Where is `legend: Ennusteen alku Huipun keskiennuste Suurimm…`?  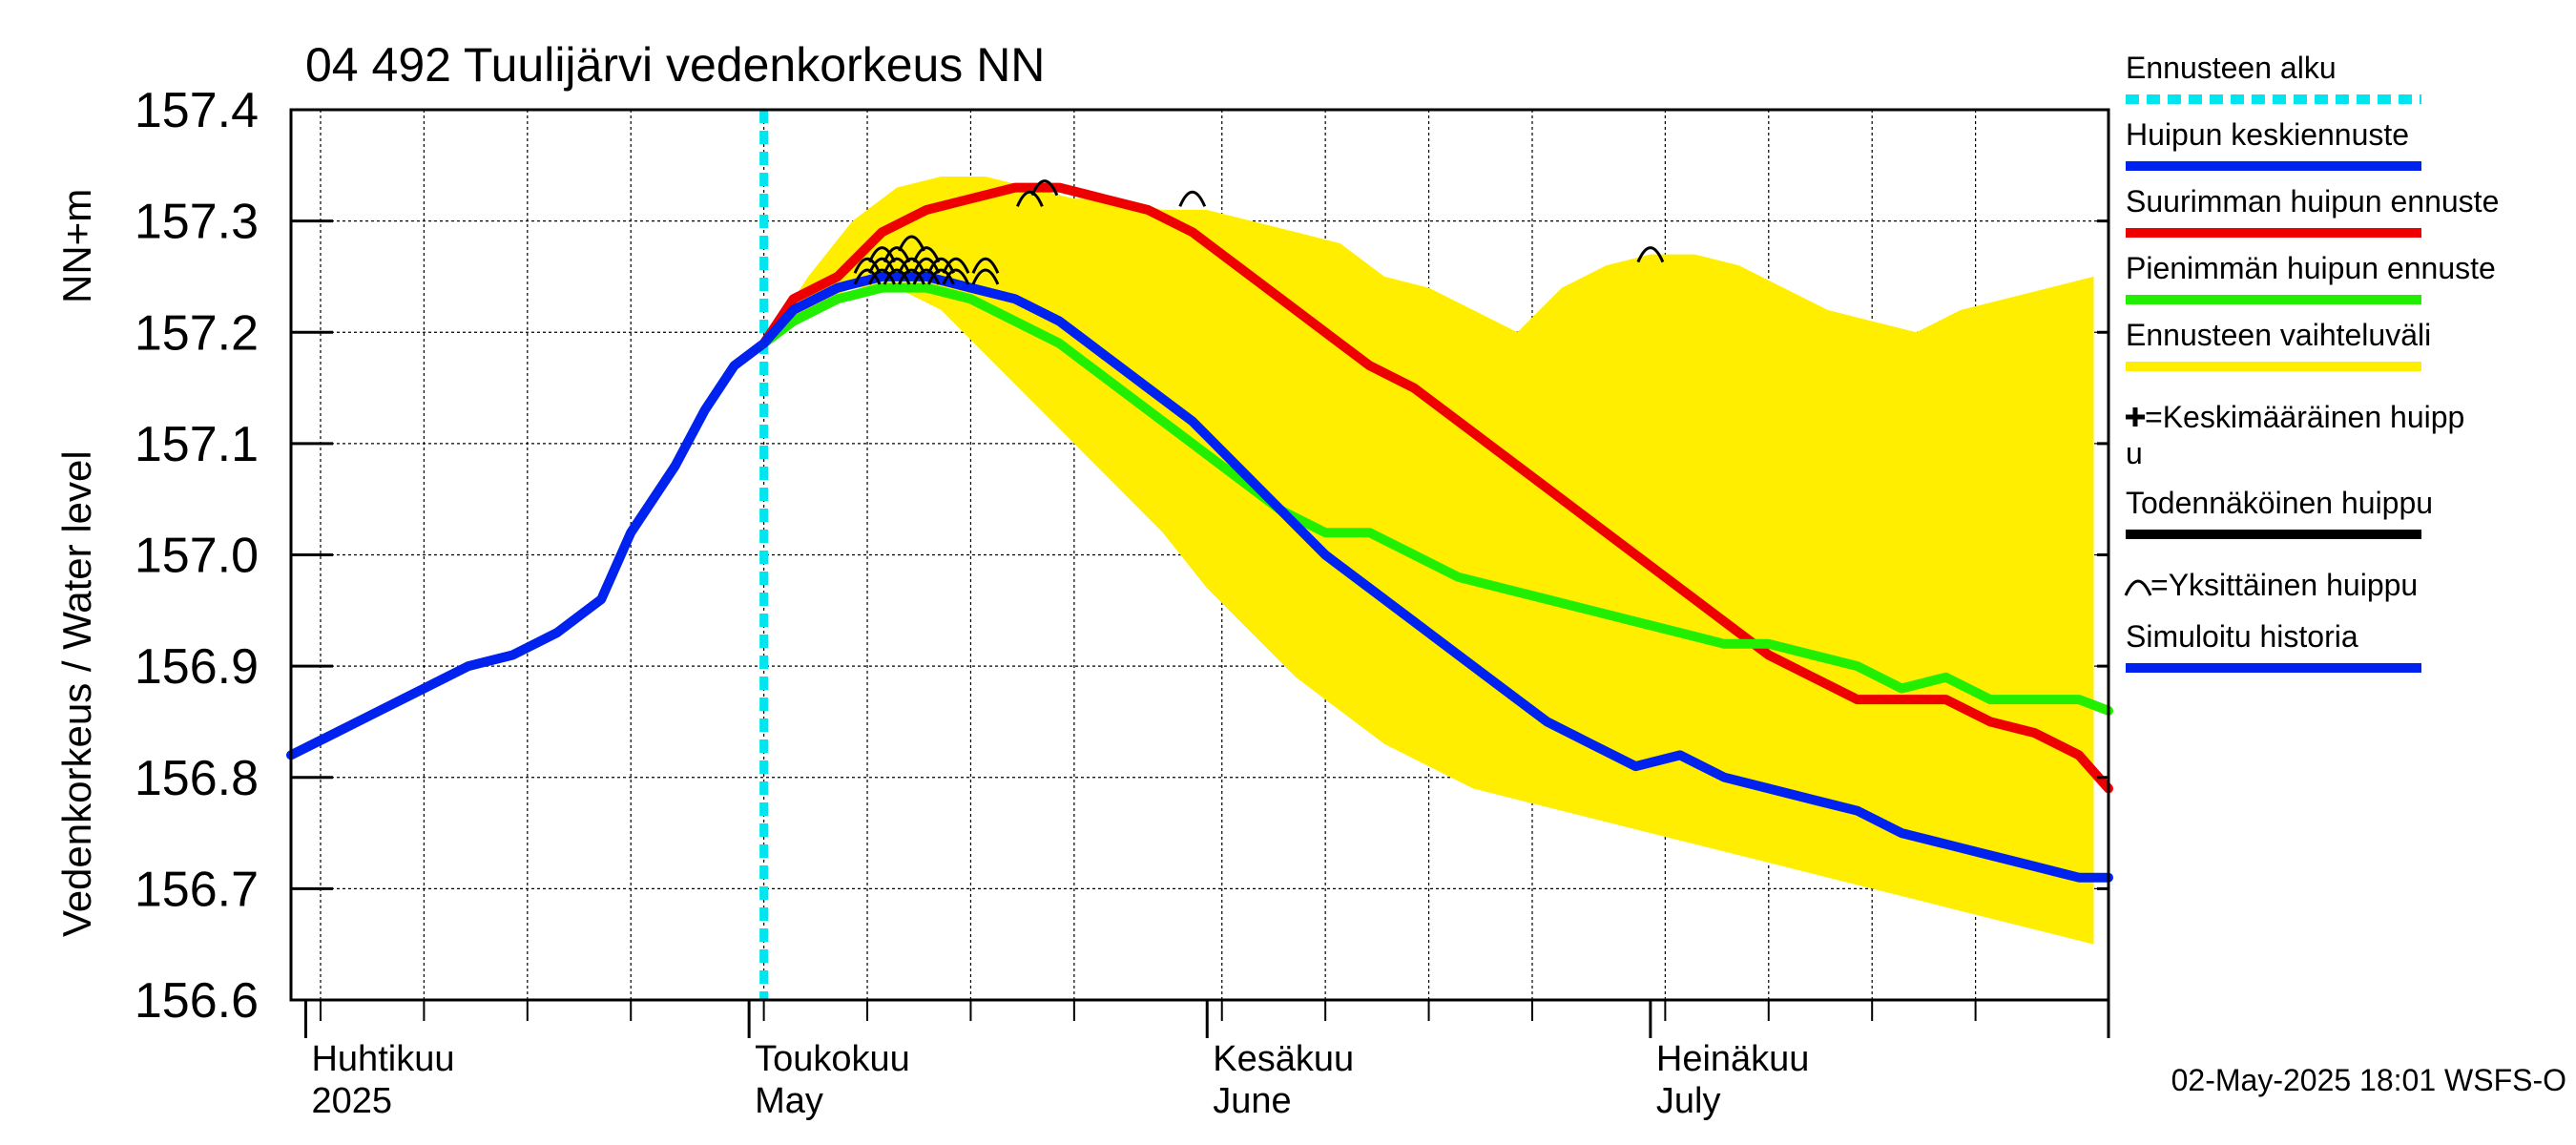 legend: Ennusteen alku Huipun keskiennuste Suurimm… is located at coordinates (2311, 362).